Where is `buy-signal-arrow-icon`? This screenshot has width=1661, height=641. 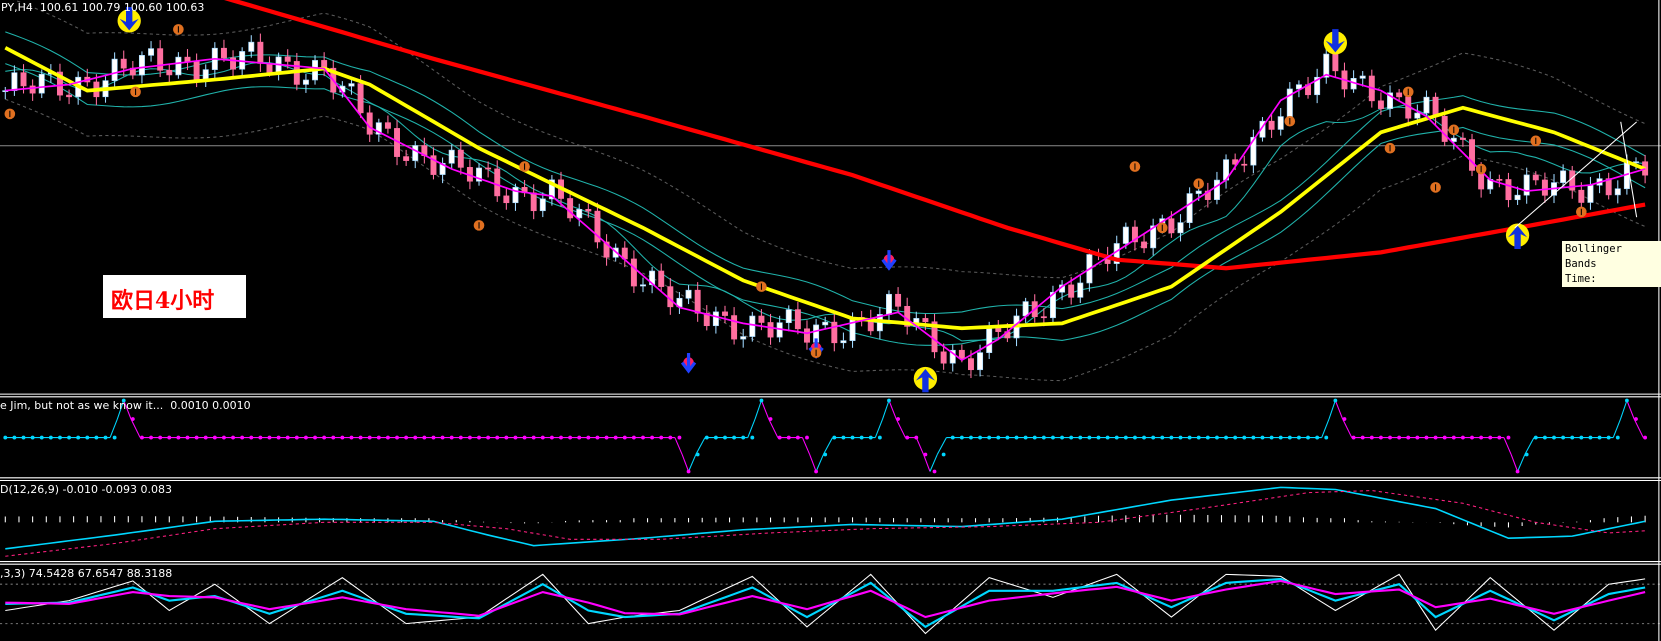 buy-signal-arrow-icon is located at coordinates (1517, 236).